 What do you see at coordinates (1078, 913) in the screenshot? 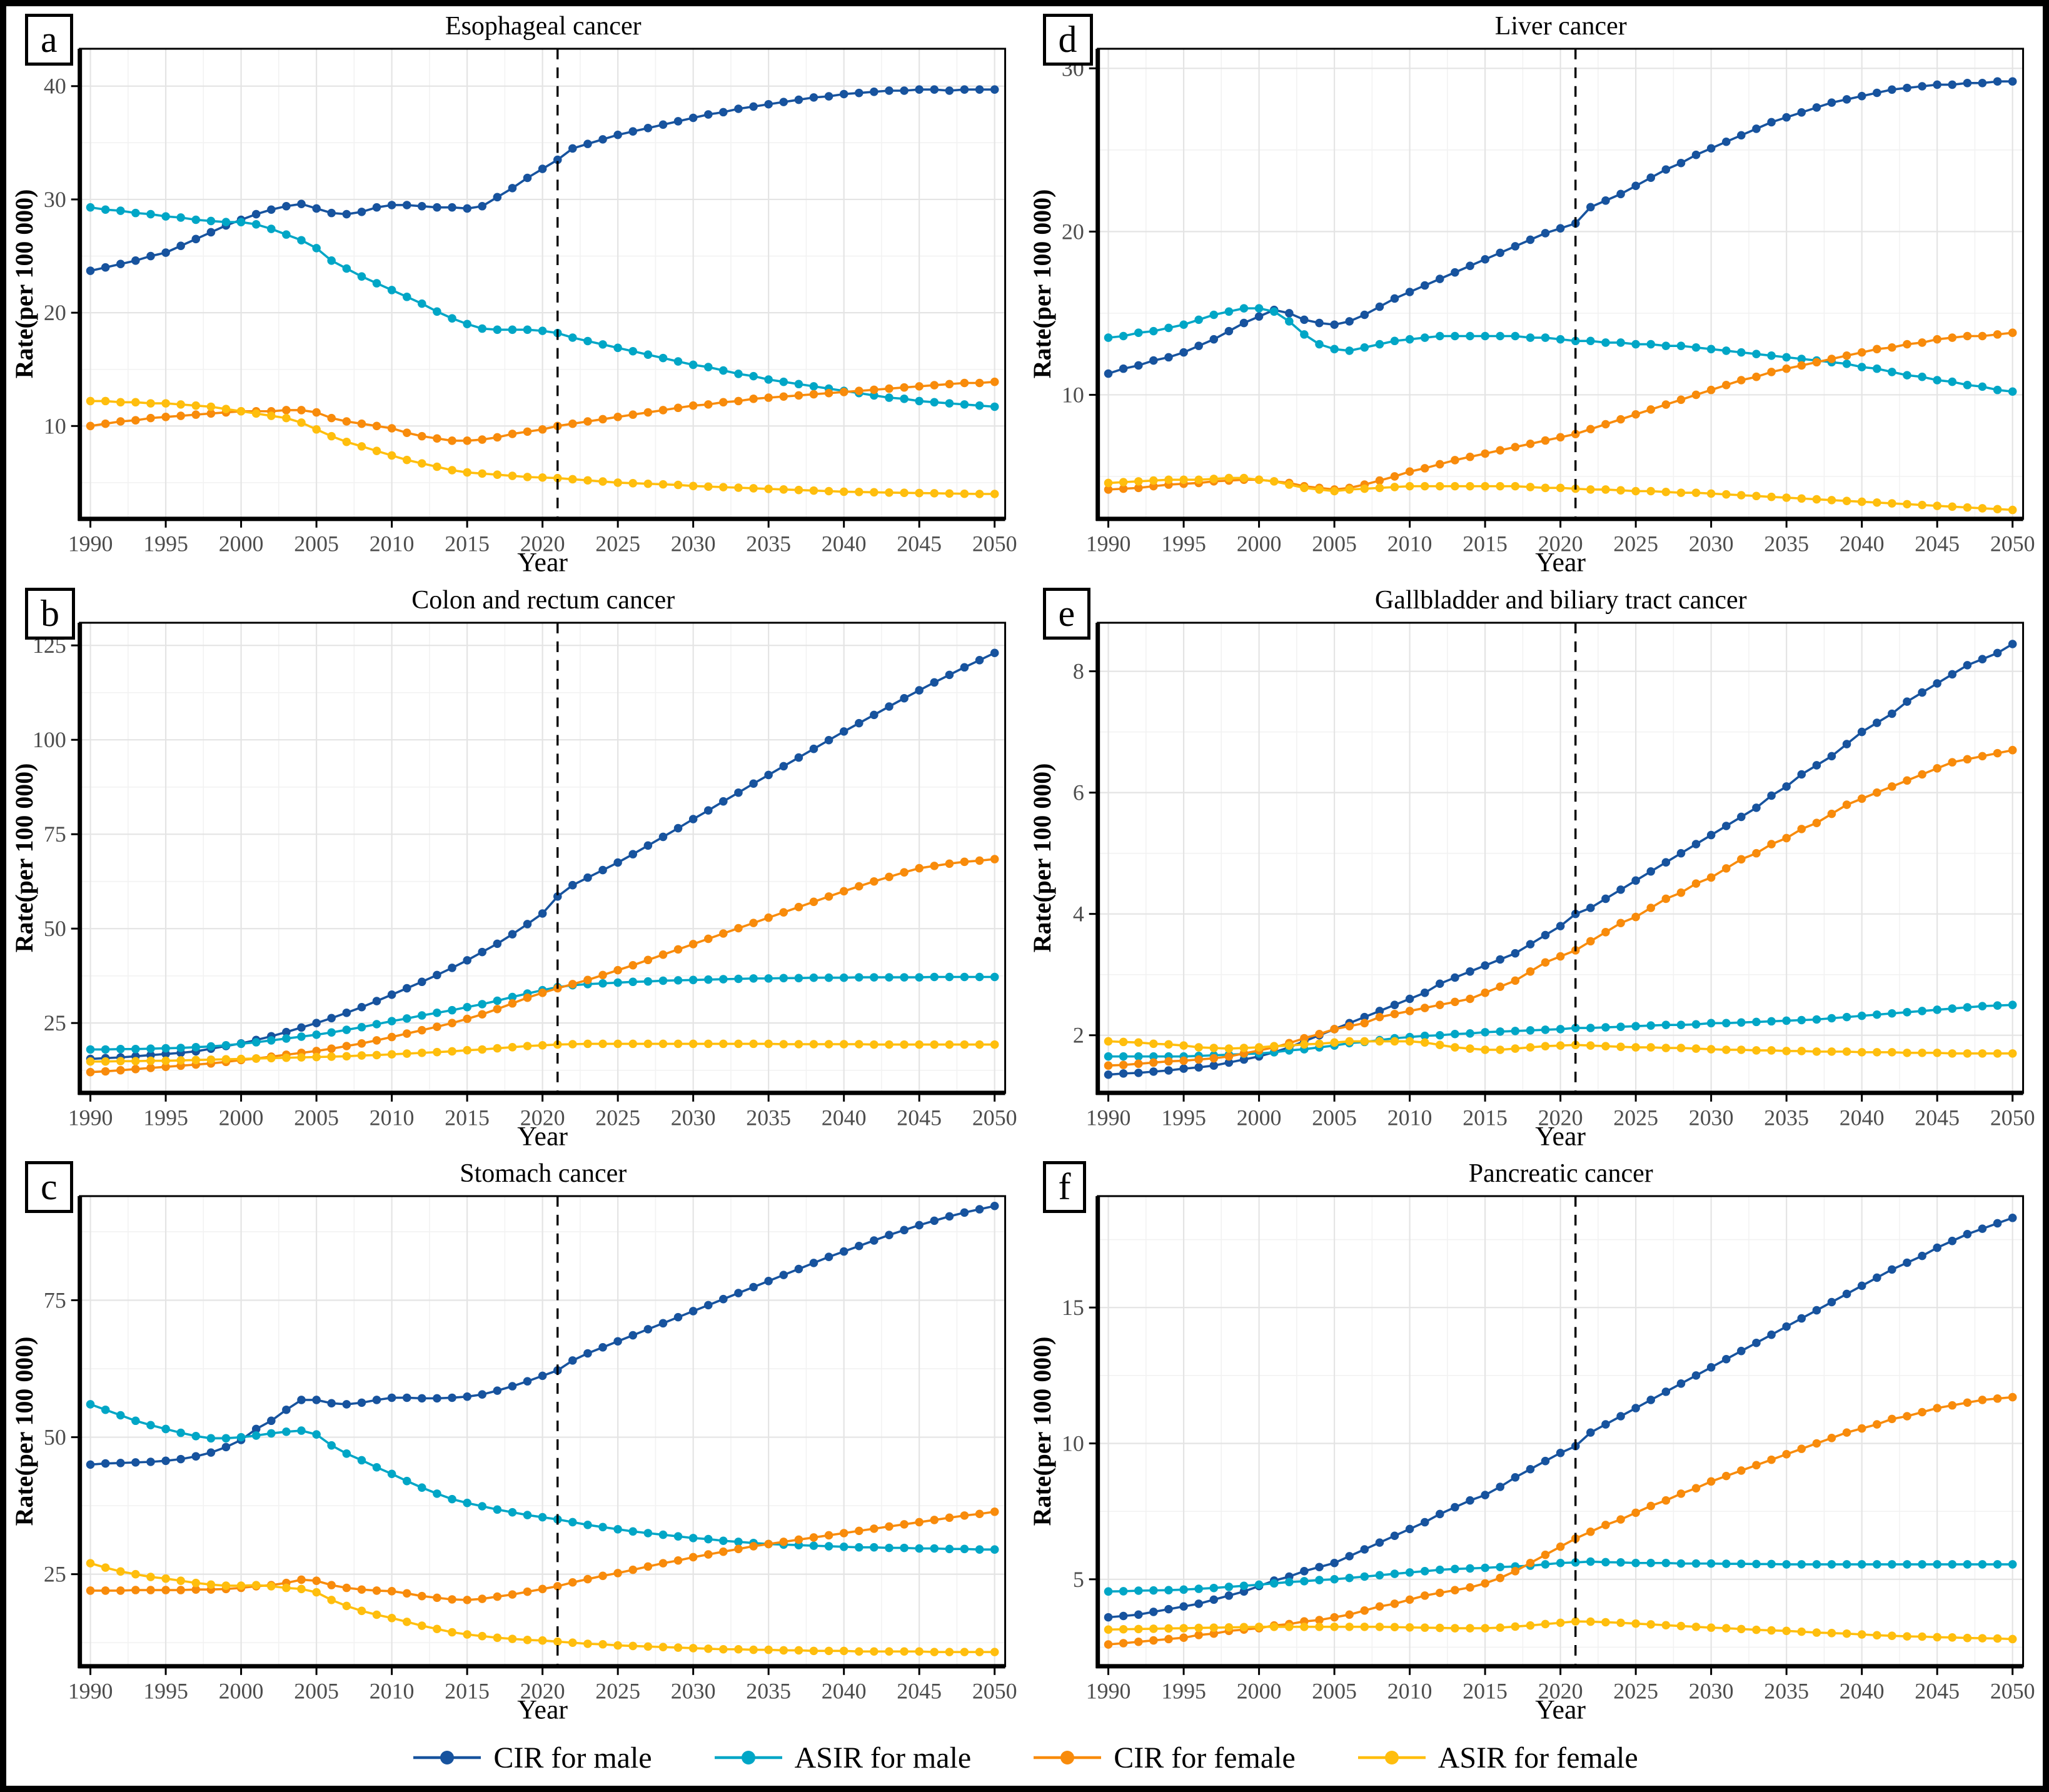
I see `svg-text: 4` at bounding box center [1078, 913].